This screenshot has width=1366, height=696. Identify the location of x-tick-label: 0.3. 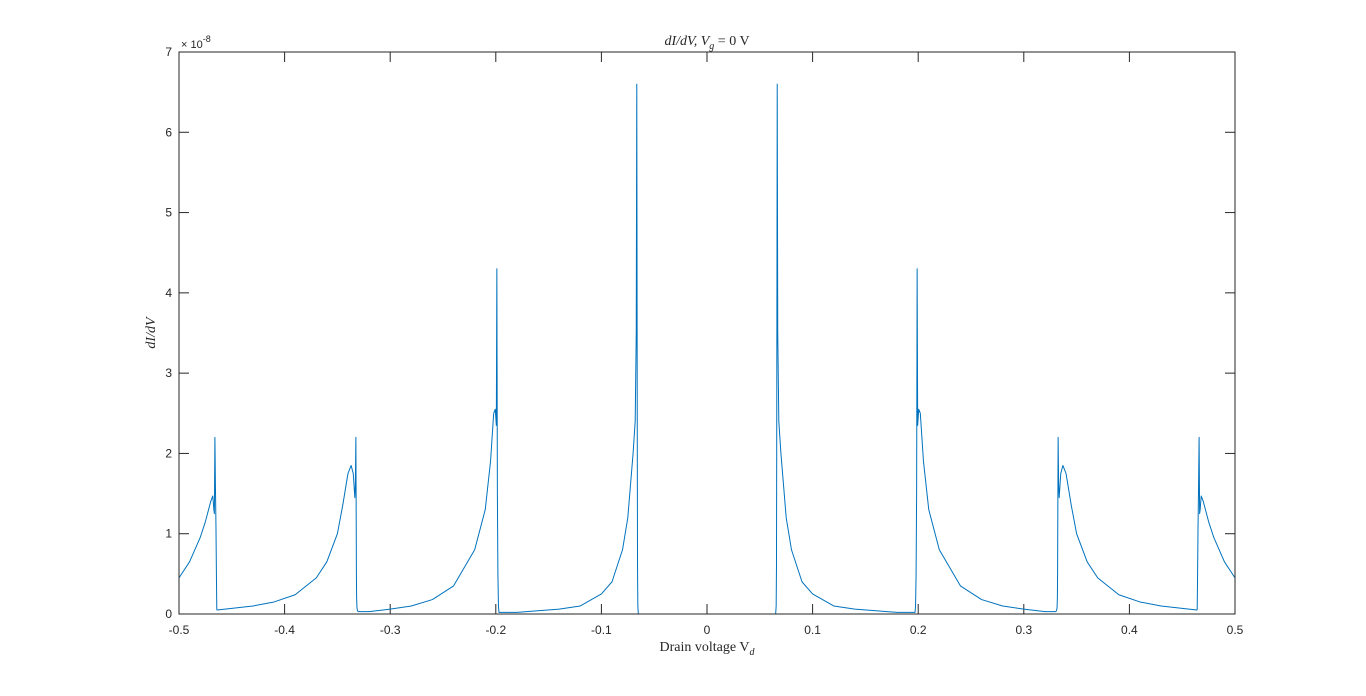
(1023, 630).